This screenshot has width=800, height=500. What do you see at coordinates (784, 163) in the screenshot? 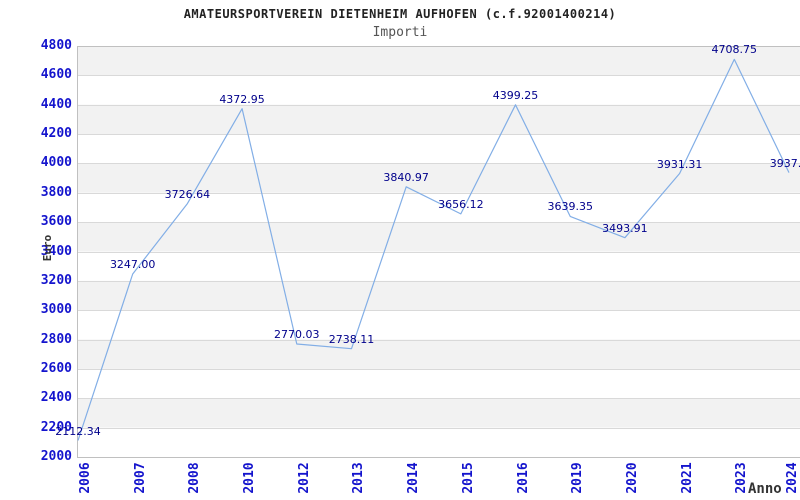
I see `data-point-label: 3937.2` at bounding box center [784, 163].